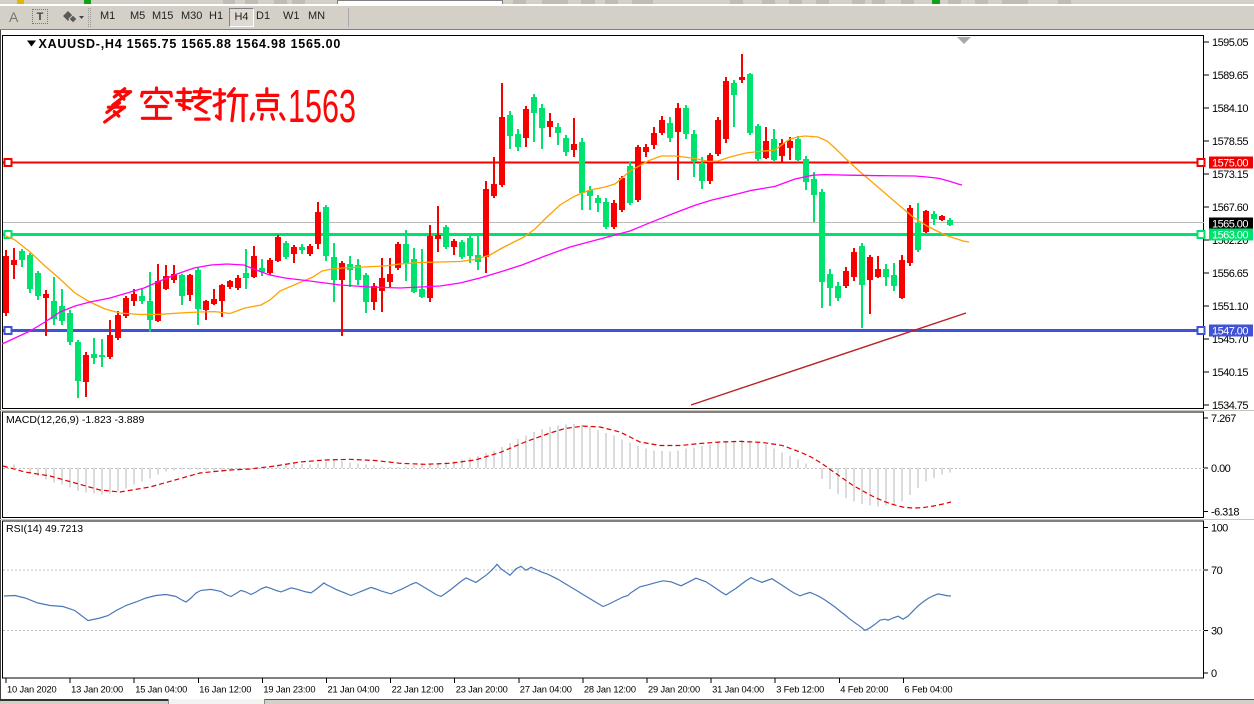  What do you see at coordinates (610, 690) in the screenshot?
I see `svg-text: 28 Jan 12:00` at bounding box center [610, 690].